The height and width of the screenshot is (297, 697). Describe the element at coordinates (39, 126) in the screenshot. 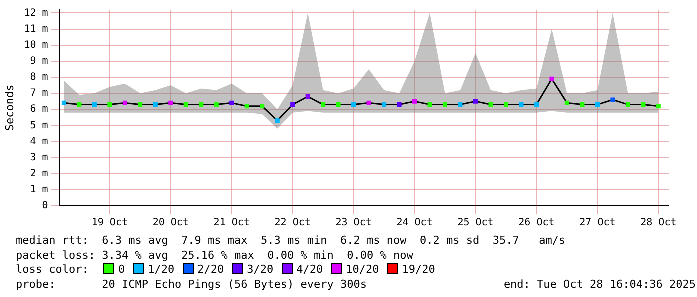

I see `y-tick-label: 5 m` at that location.